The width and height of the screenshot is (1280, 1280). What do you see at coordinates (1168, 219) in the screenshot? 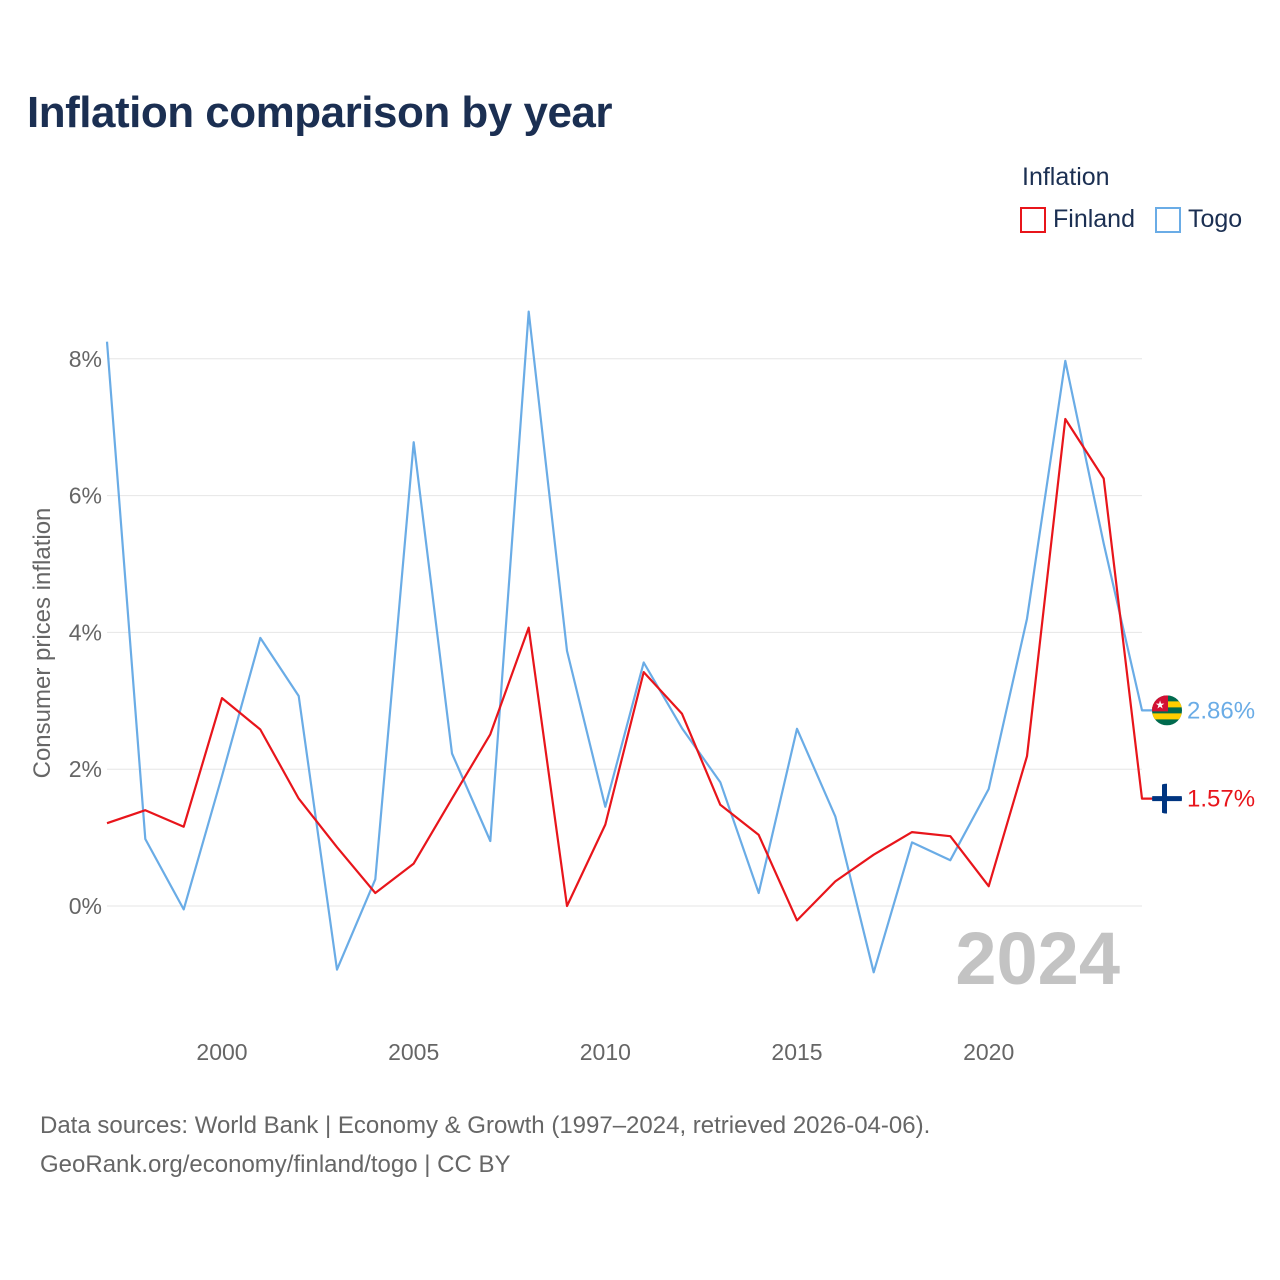
I see `legend-swatch-togo` at bounding box center [1168, 219].